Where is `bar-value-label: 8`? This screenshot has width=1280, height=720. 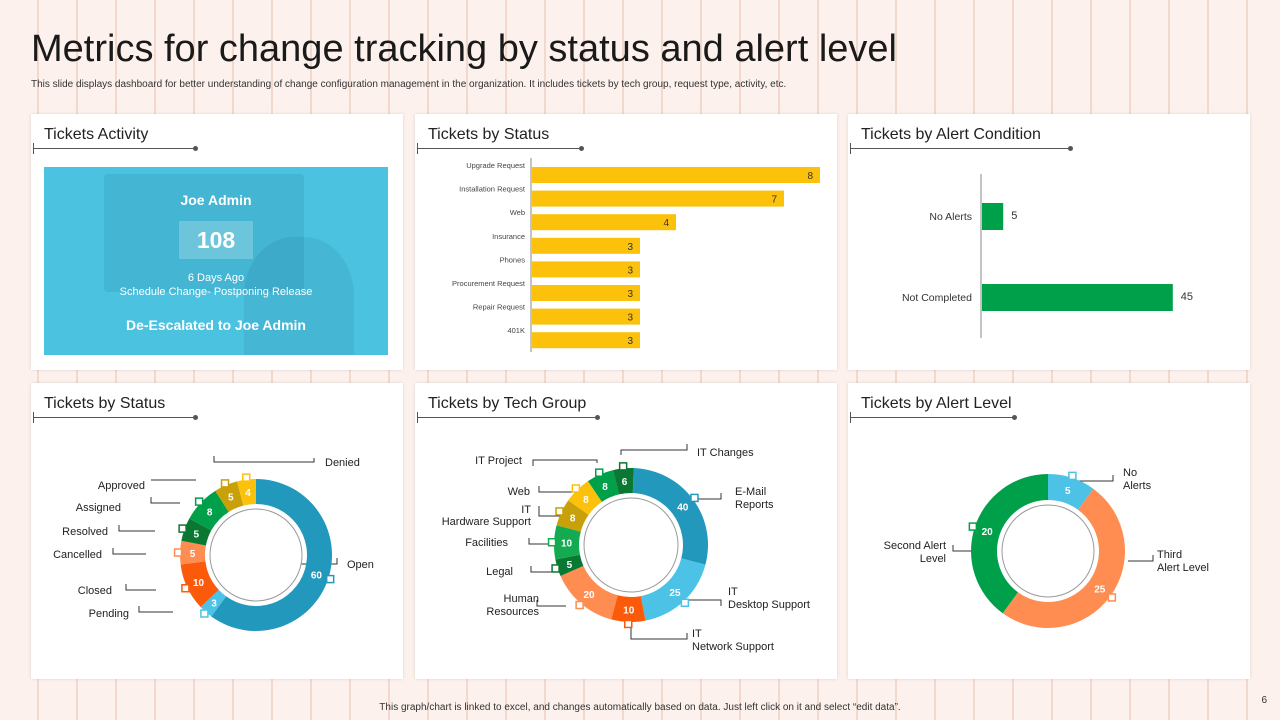
bar-value-label: 8 is located at coordinates (810, 176).